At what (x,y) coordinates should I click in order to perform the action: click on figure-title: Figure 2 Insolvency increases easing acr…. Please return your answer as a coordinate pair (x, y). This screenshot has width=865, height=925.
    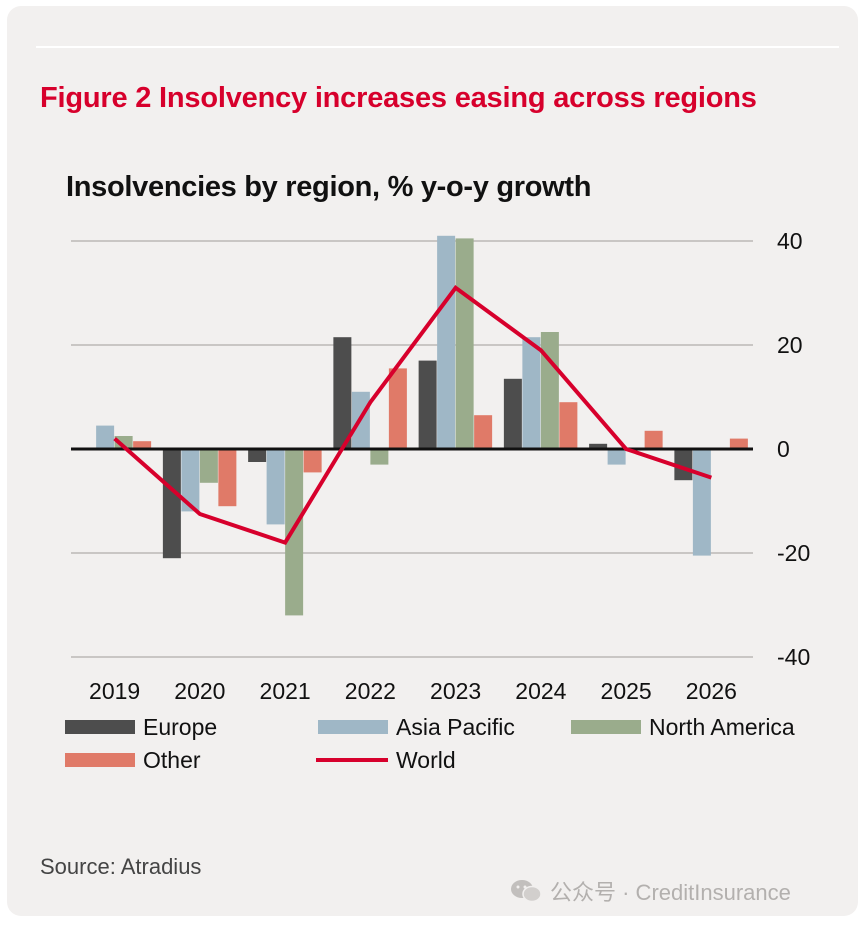
    Looking at the image, I should click on (398, 98).